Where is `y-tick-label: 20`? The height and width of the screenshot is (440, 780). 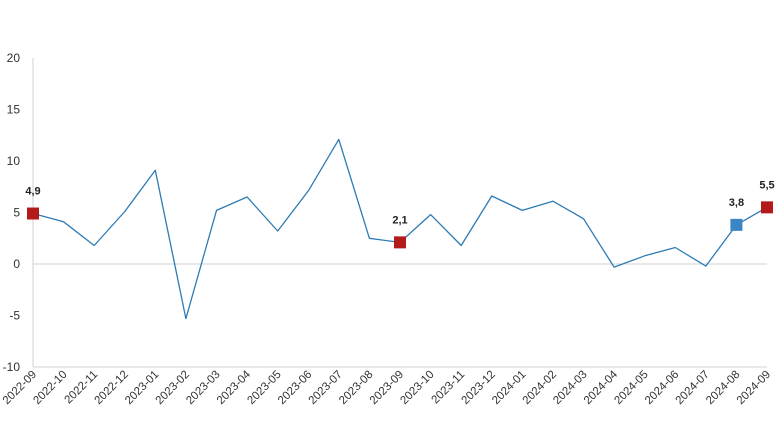
y-tick-label: 20 is located at coordinates (14, 58).